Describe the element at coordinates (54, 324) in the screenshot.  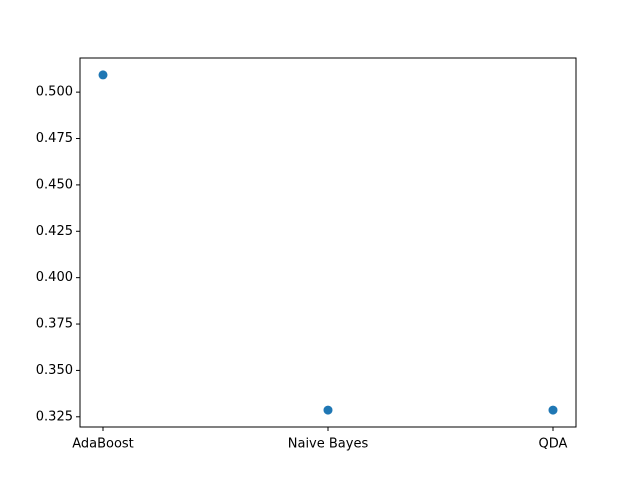
I see `y-tick-label: 0.375` at that location.